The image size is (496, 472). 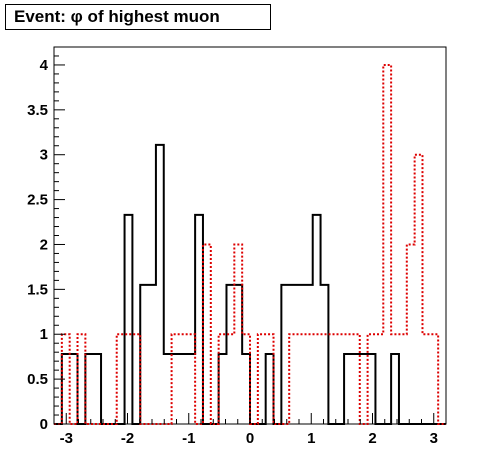 What do you see at coordinates (250, 438) in the screenshot?
I see `x-tick-label: 0` at bounding box center [250, 438].